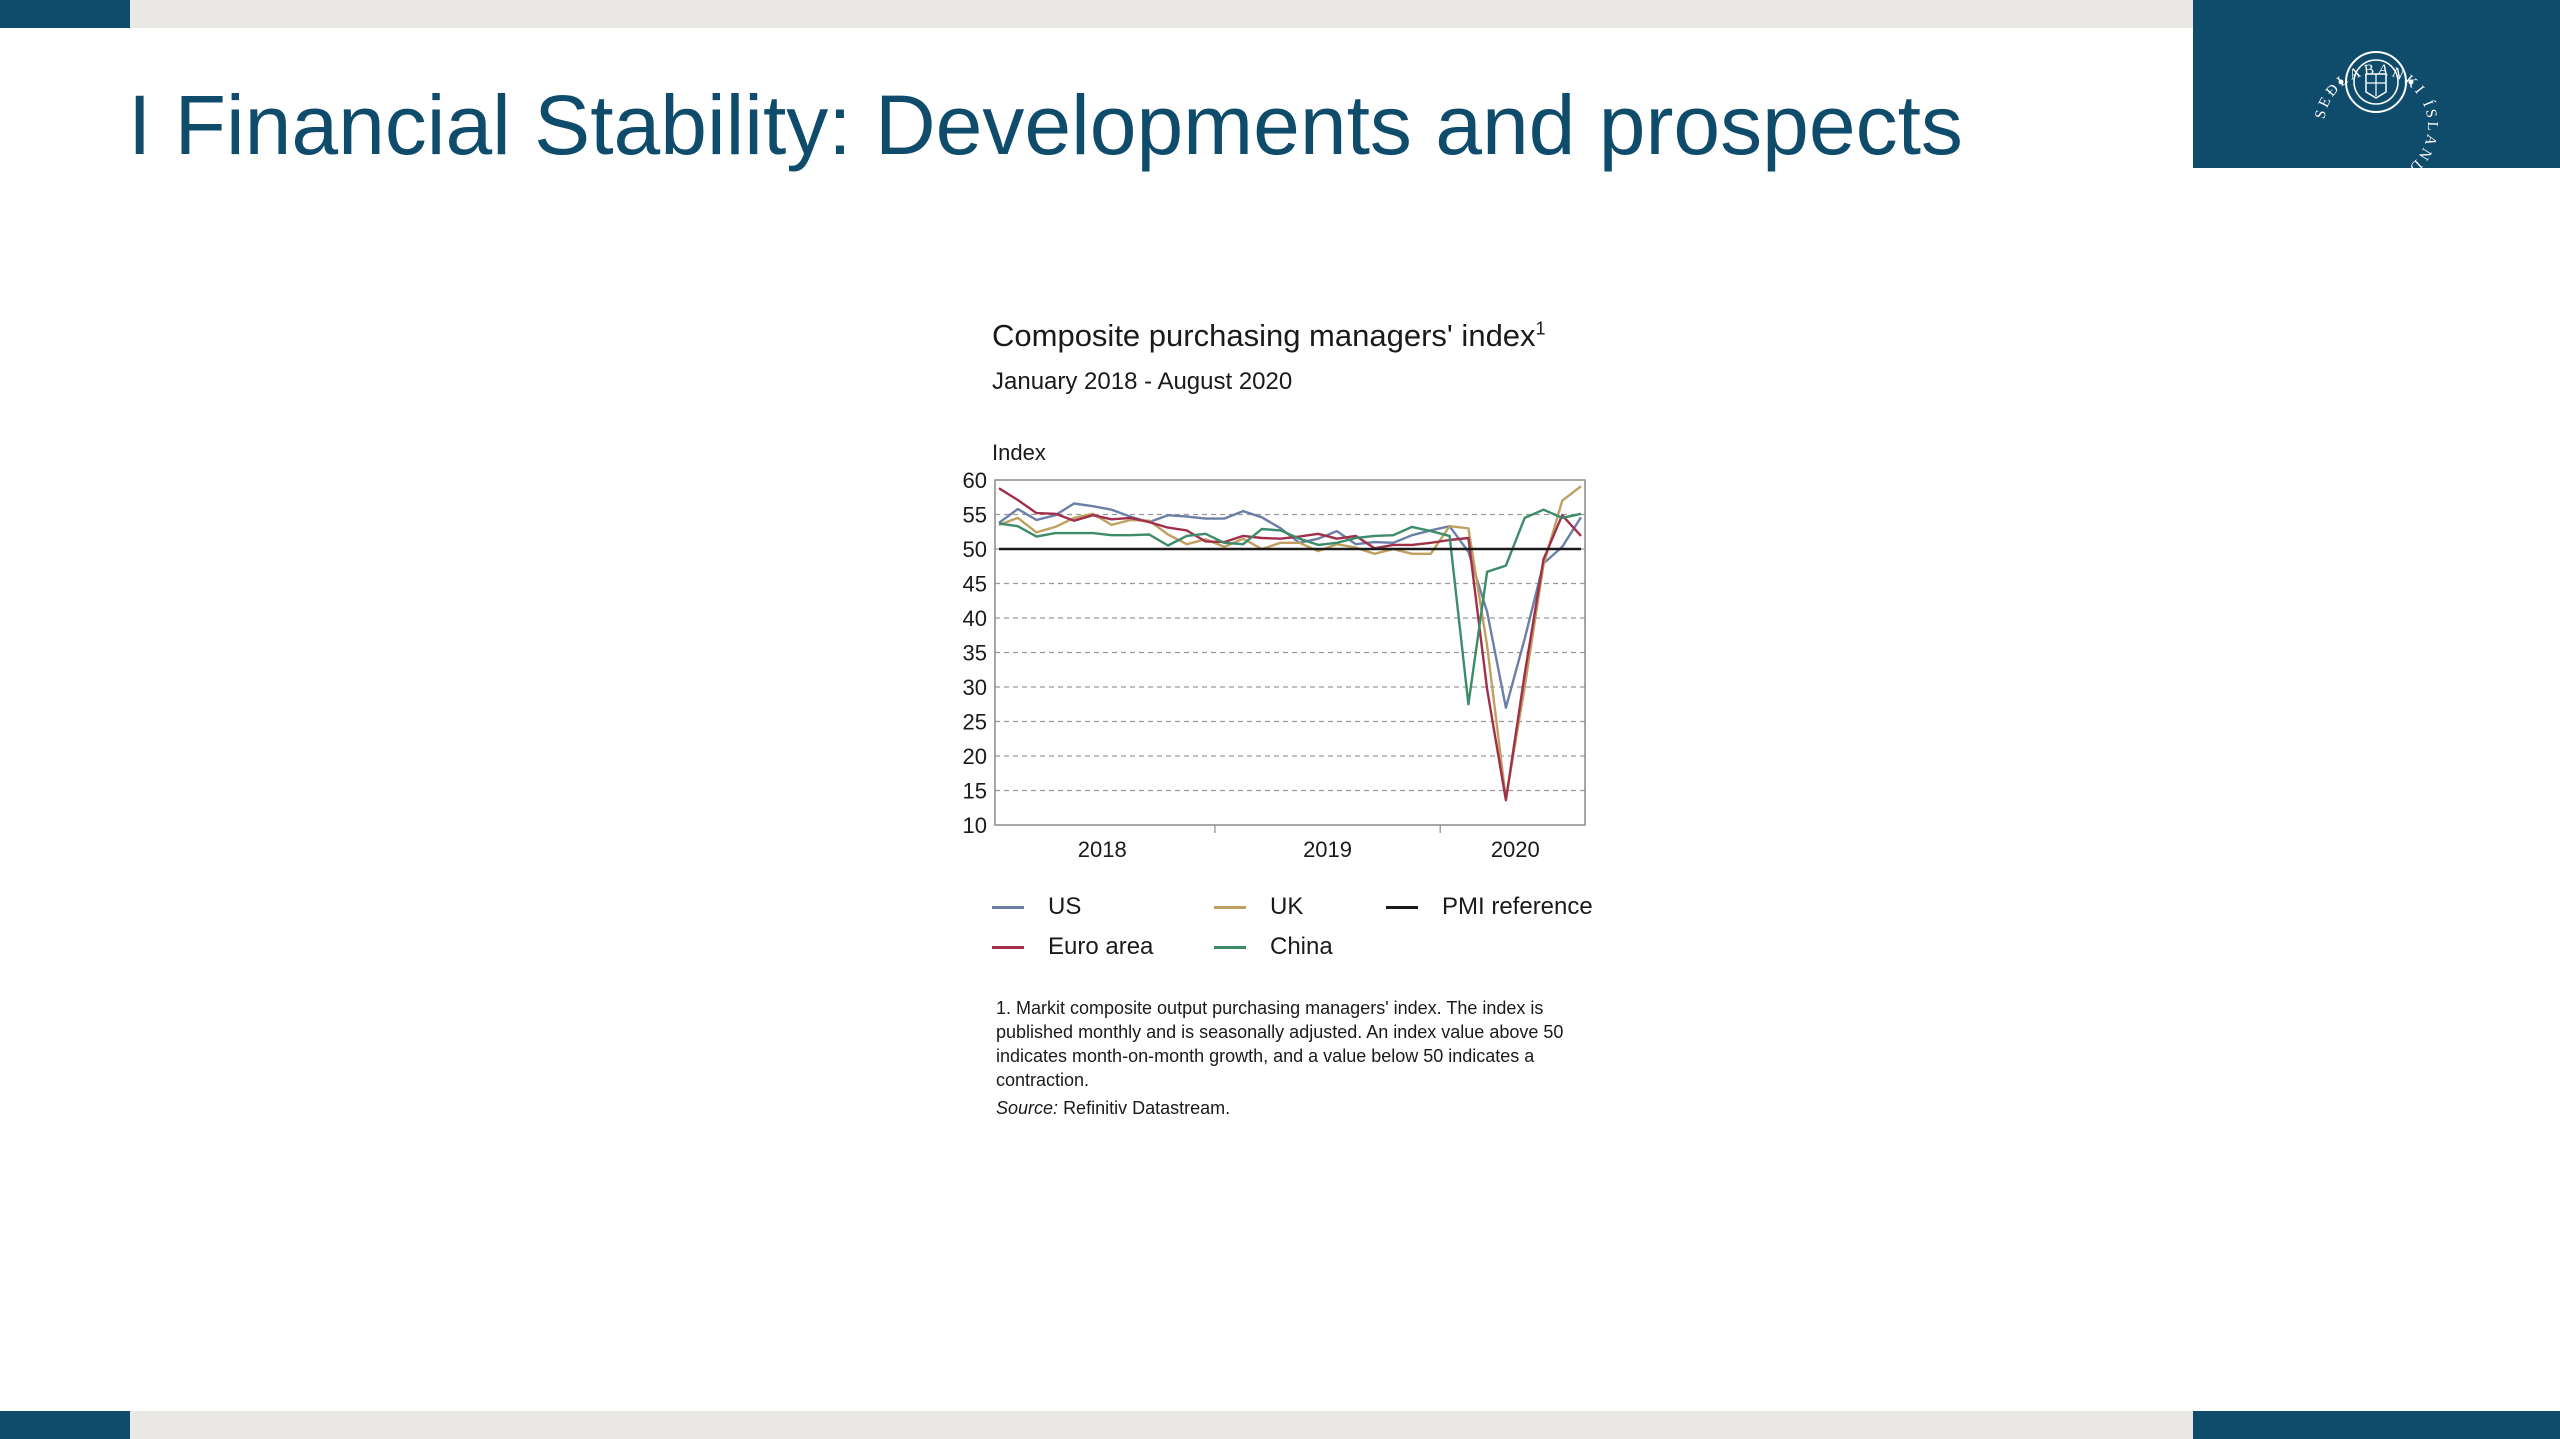 The width and height of the screenshot is (2560, 1439). Describe the element at coordinates (1230, 907) in the screenshot. I see `legend-swatch-uk` at that location.